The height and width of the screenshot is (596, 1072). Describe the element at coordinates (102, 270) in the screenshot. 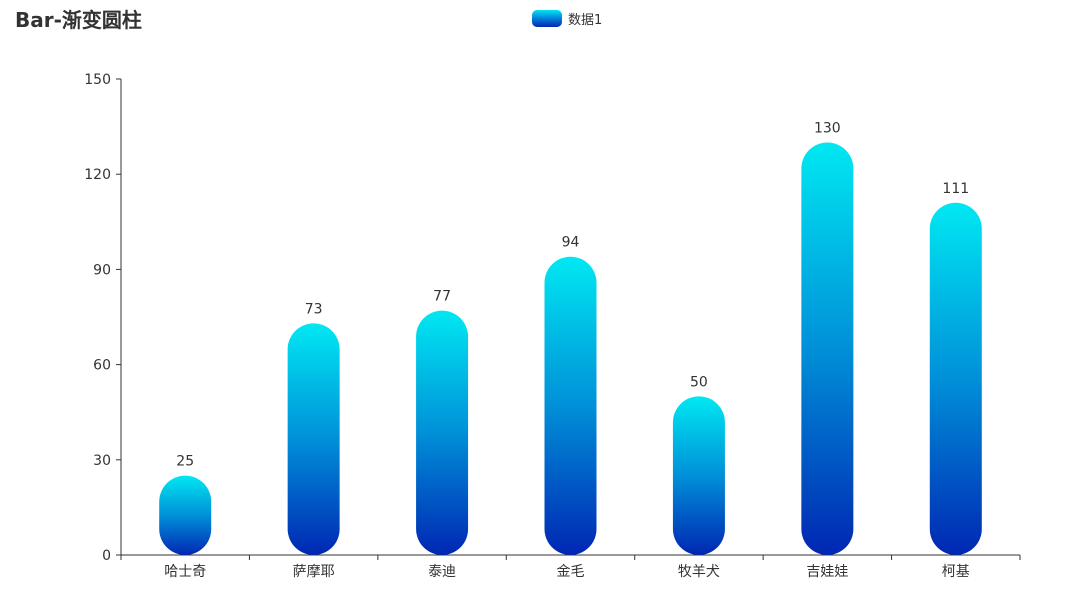

I see `y-tick-label: 90` at that location.